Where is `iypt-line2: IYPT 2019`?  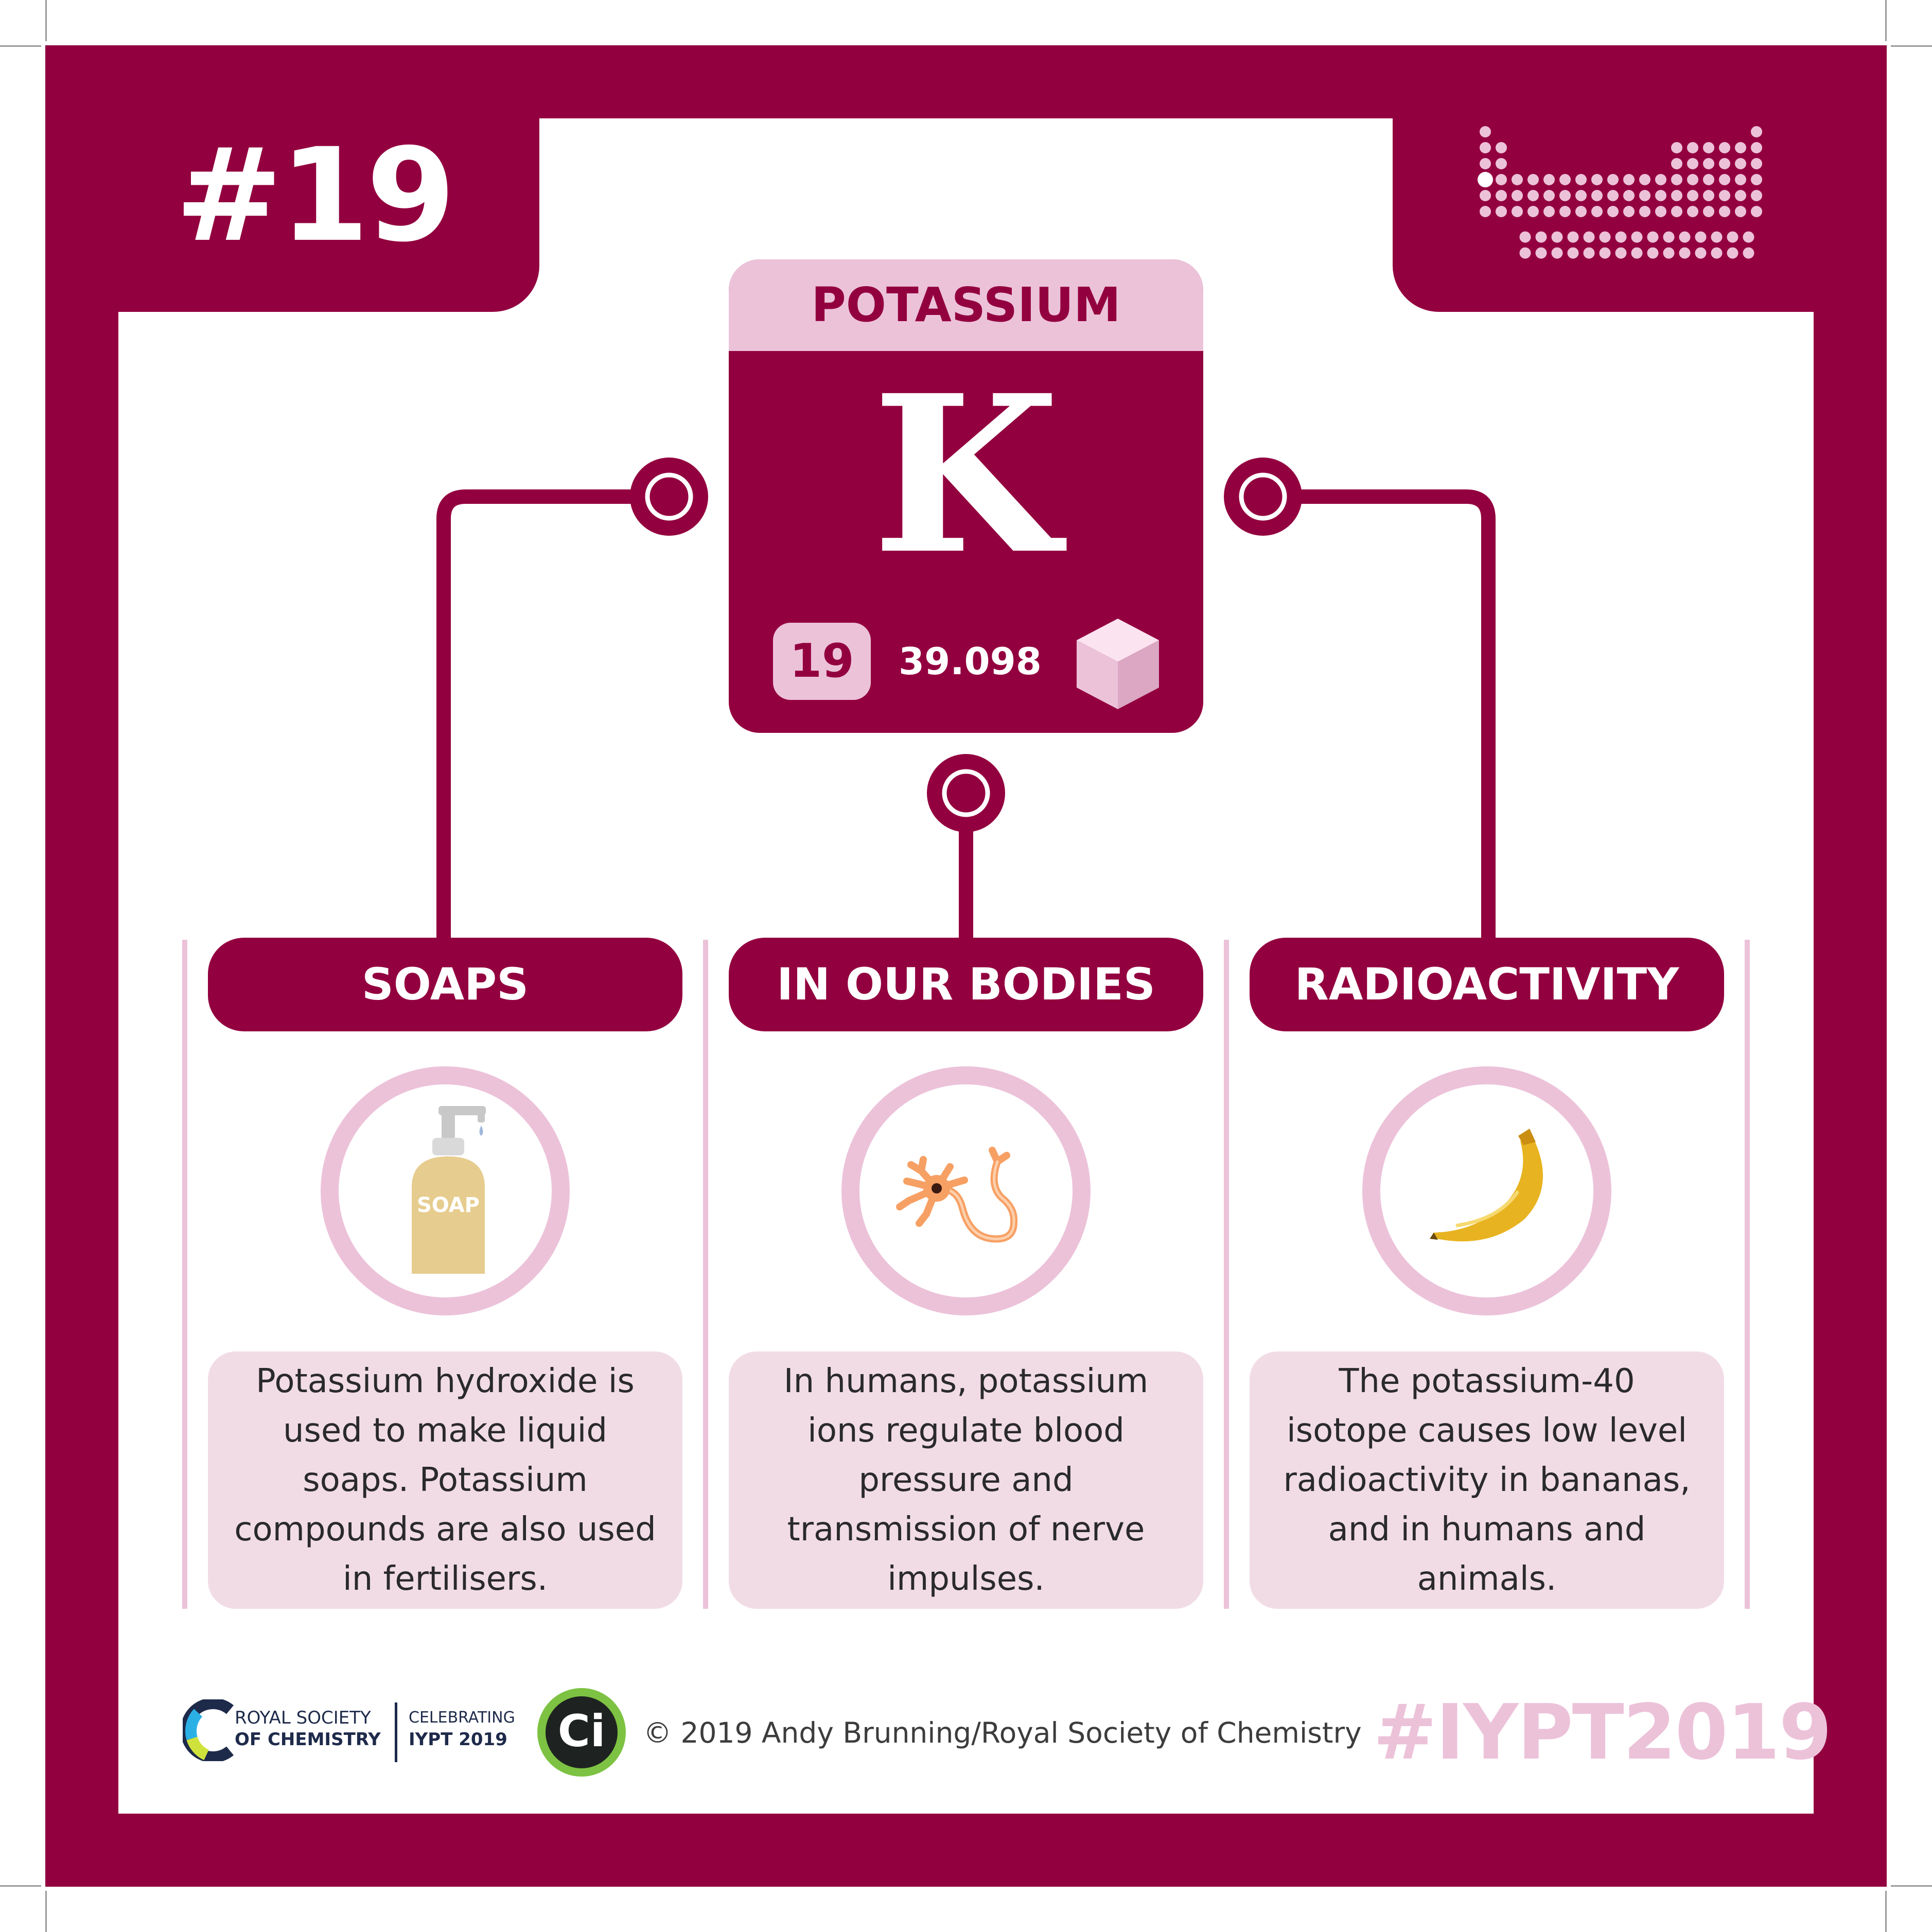 iypt-line2: IYPT 2019 is located at coordinates (458, 1740).